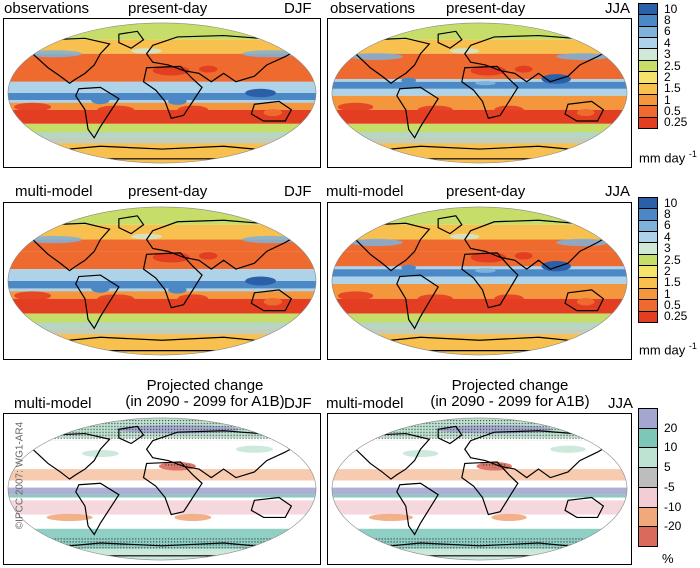  Describe the element at coordinates (298, 191) in the screenshot. I see `row2-left-season: DJF` at that location.